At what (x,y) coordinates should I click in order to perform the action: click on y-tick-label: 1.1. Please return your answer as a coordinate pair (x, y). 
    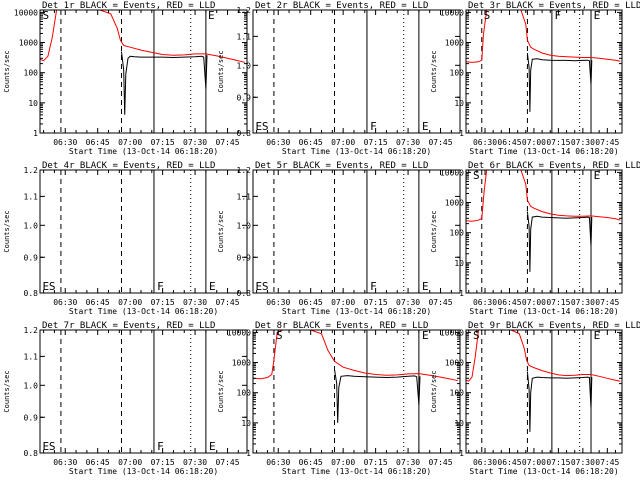
    Looking at the image, I should click on (31, 356).